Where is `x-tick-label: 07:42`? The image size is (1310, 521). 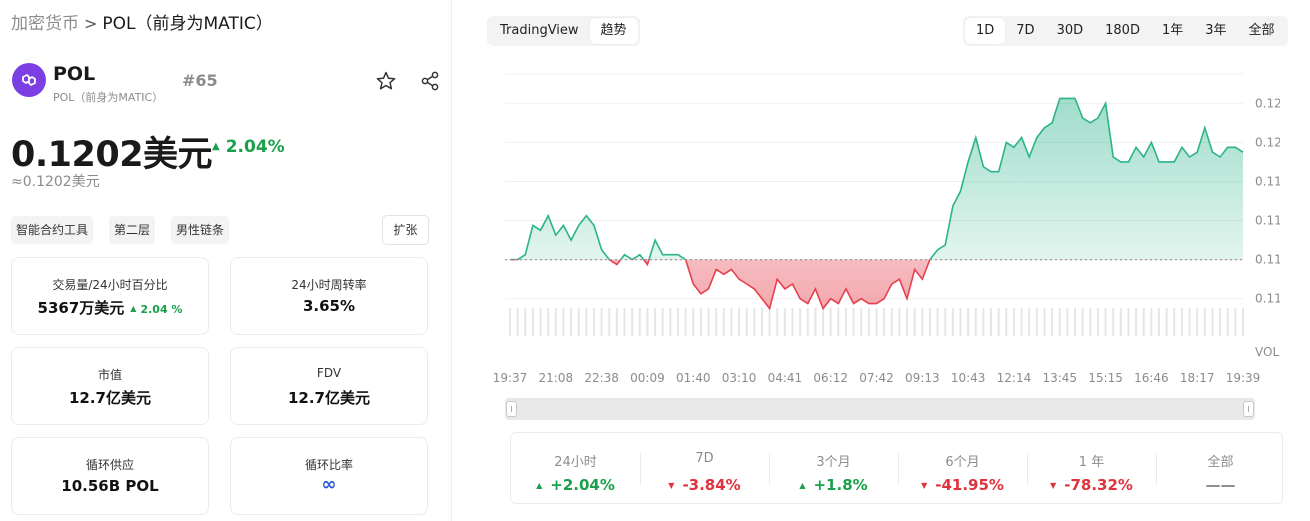 x-tick-label: 07:42 is located at coordinates (876, 378).